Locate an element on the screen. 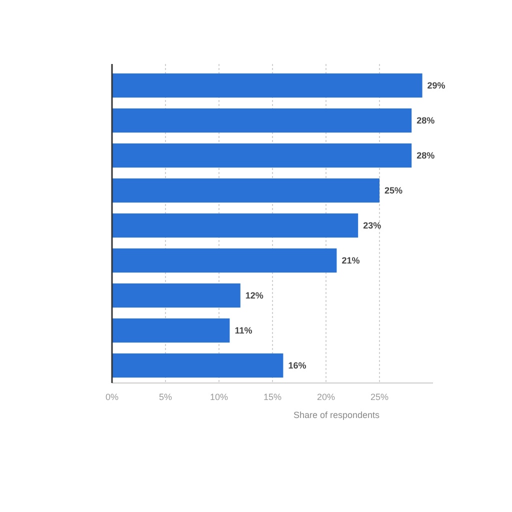  x-tick-label: 0% is located at coordinates (112, 397).